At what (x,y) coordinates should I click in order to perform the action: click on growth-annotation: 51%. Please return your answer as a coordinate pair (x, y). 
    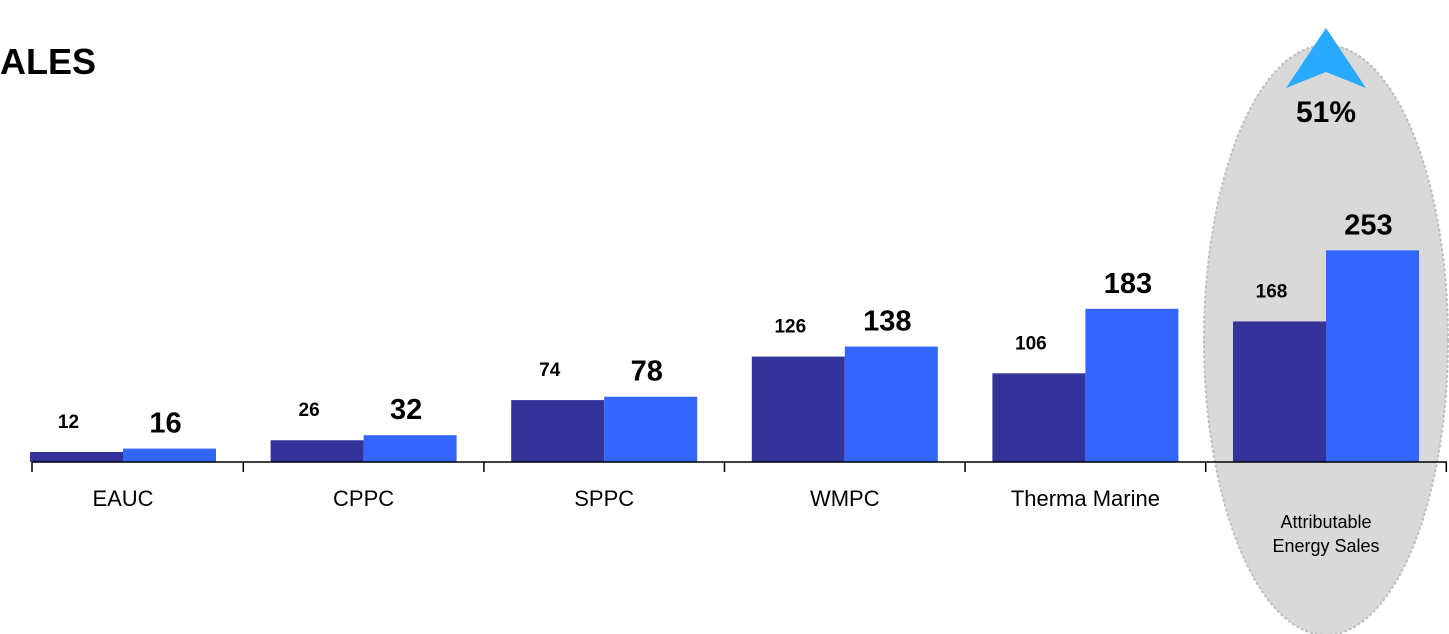
    Looking at the image, I should click on (1326, 112).